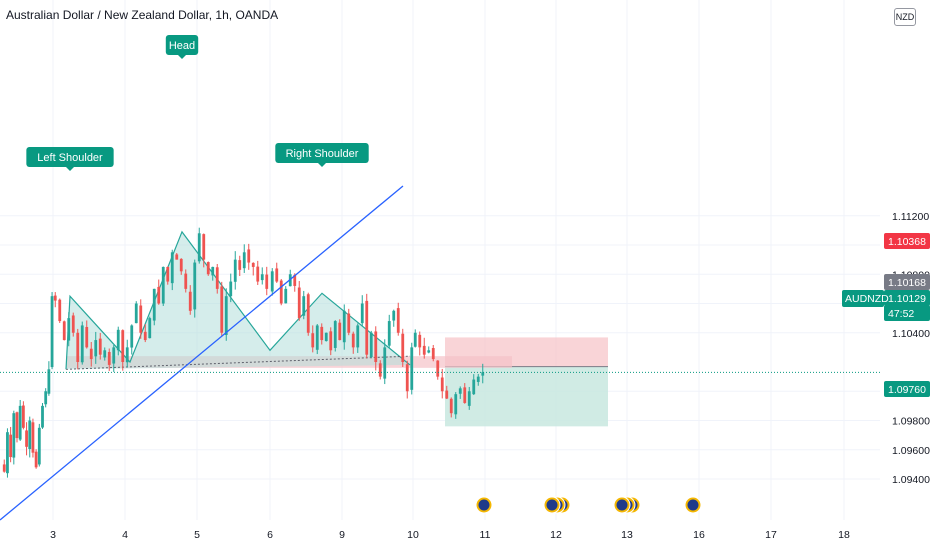  What do you see at coordinates (910, 217) in the screenshot?
I see `y-tick-label: 1.11200` at bounding box center [910, 217].